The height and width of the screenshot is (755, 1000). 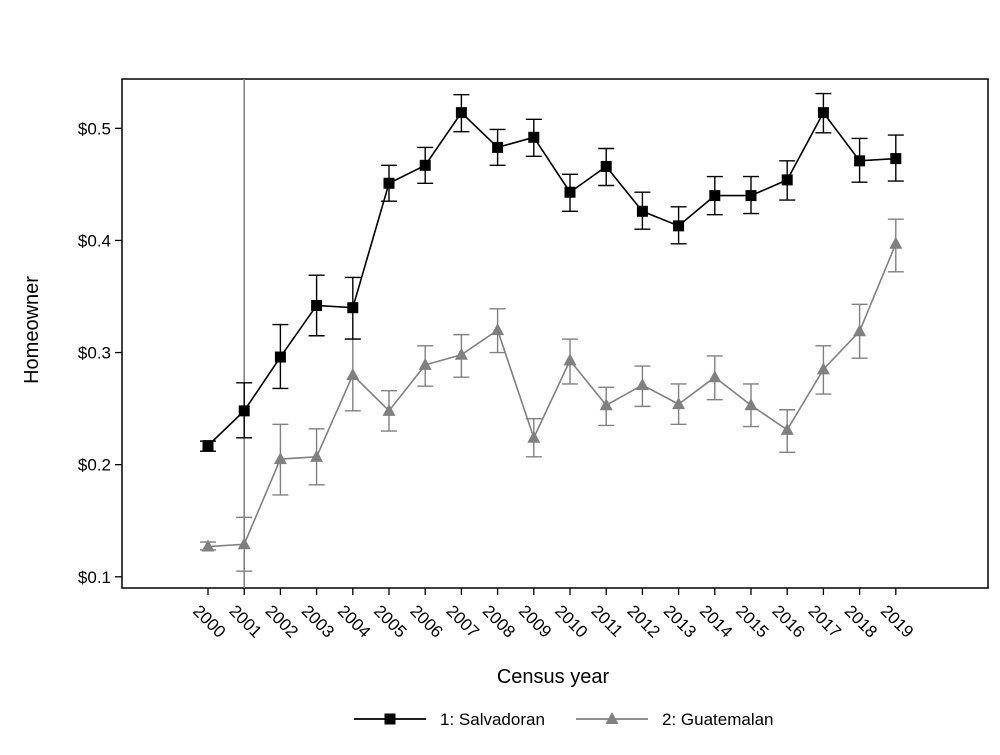 What do you see at coordinates (825, 621) in the screenshot?
I see `x-tick-label: 2017` at bounding box center [825, 621].